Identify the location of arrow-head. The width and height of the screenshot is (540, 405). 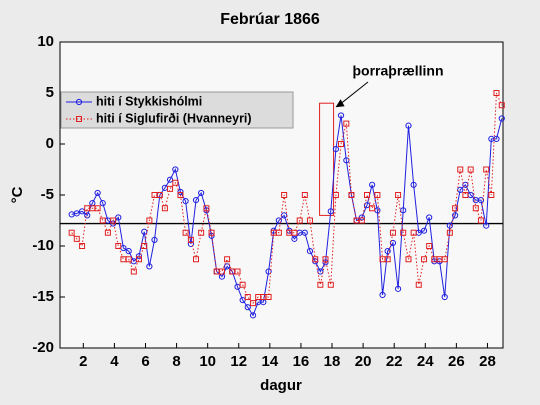
(340, 103).